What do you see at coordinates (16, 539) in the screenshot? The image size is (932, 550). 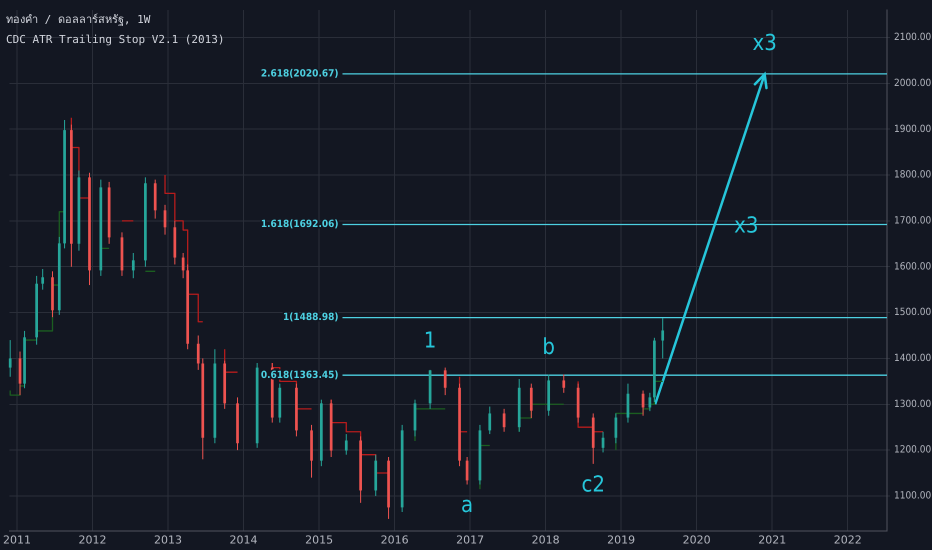 I see `x-tick-label: 2011` at bounding box center [16, 539].